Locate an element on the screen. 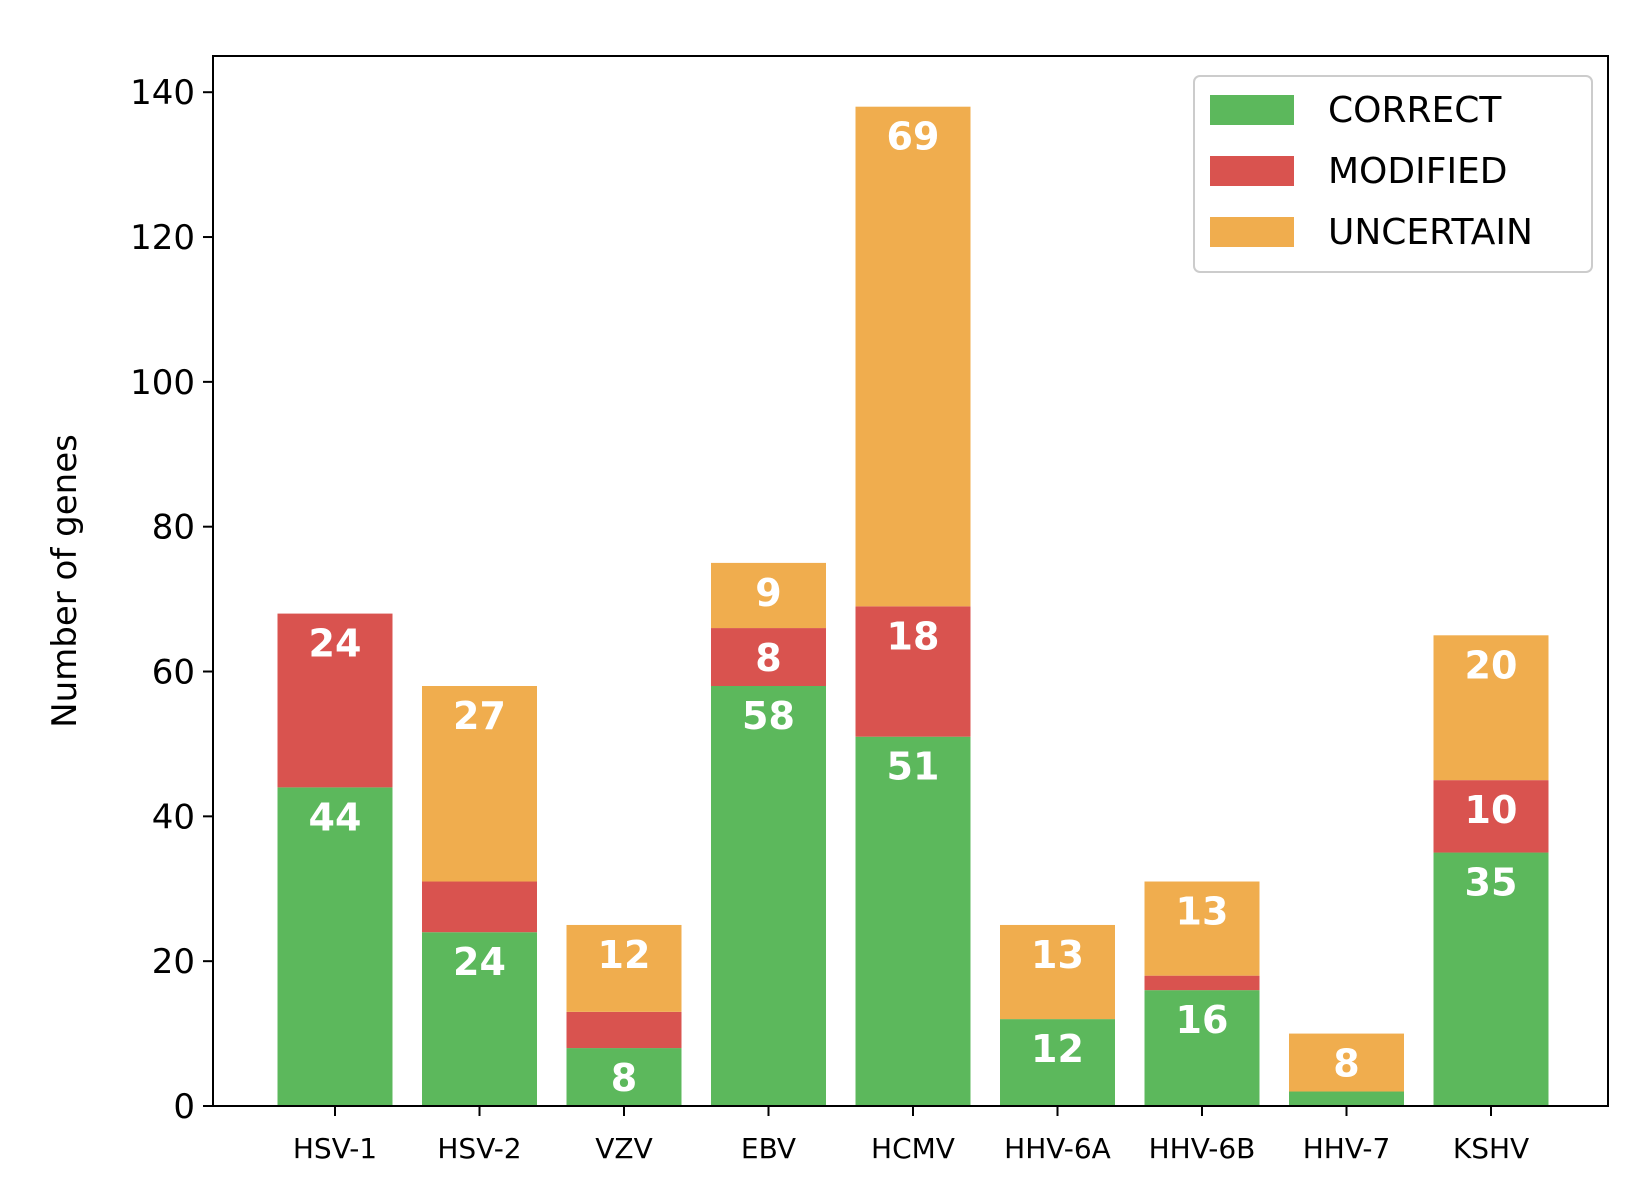  bar-uncertain-kshv is located at coordinates (1491, 708).